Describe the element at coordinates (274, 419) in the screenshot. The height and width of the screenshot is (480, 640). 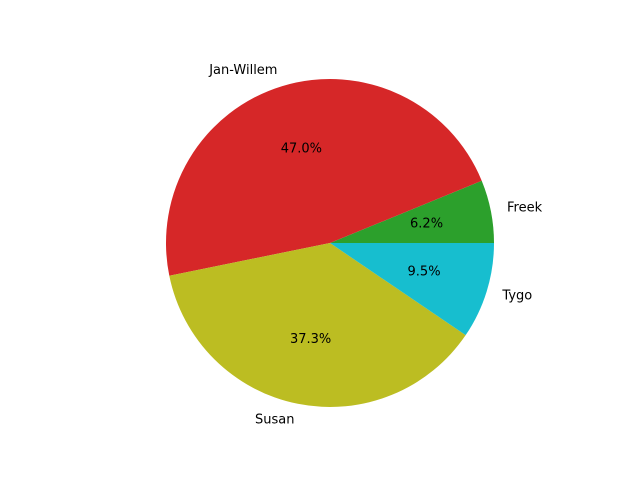
I see `slice-label-susan: Susan` at that location.